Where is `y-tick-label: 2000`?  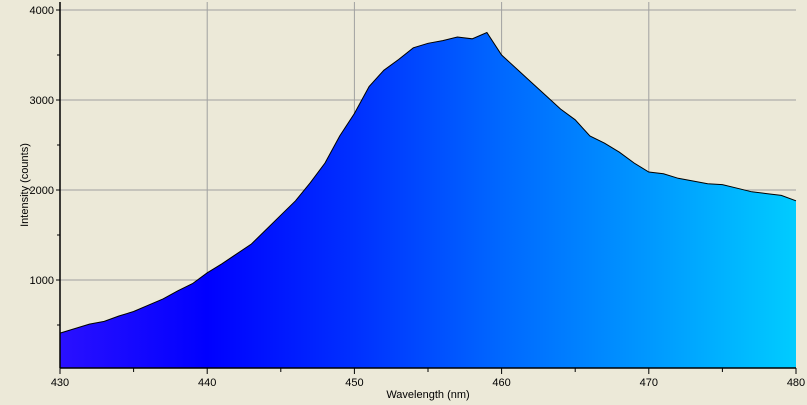 y-tick-label: 2000 is located at coordinates (42, 191).